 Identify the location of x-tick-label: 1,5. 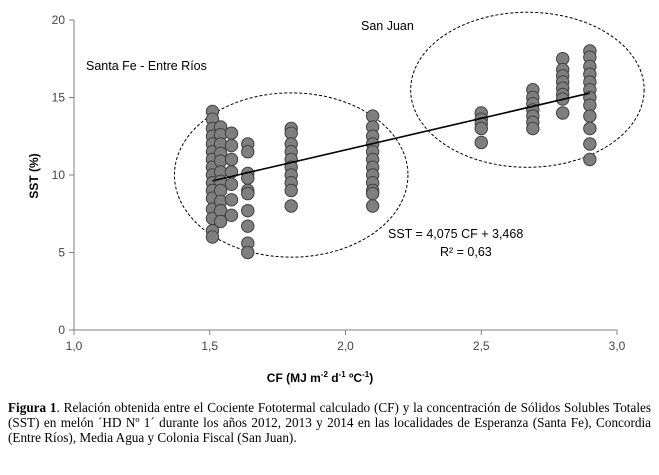
(209, 346).